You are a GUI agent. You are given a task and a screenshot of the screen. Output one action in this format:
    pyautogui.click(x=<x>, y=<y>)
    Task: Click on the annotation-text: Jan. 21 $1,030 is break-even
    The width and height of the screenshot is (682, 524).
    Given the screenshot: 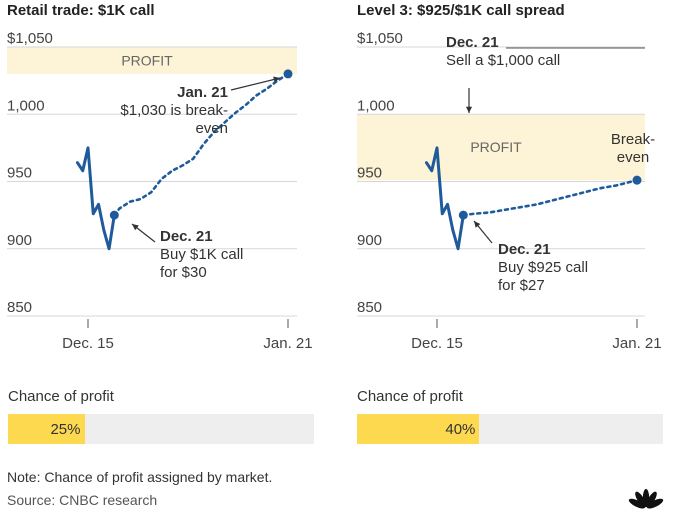 What is the action you would take?
    pyautogui.click(x=174, y=110)
    